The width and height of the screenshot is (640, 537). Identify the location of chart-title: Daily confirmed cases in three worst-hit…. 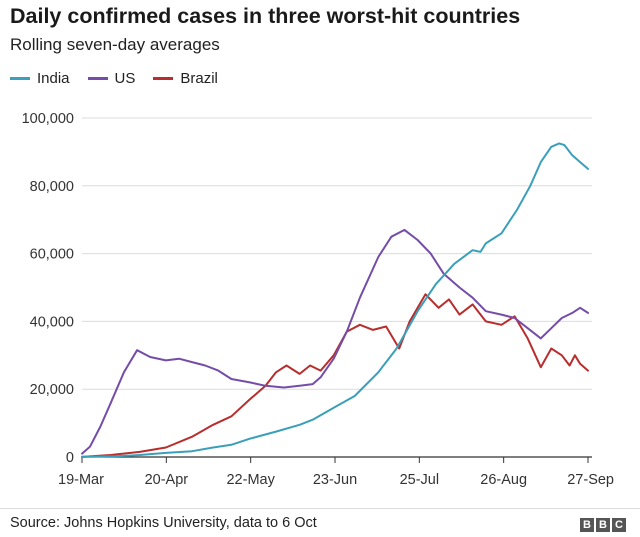
(265, 16).